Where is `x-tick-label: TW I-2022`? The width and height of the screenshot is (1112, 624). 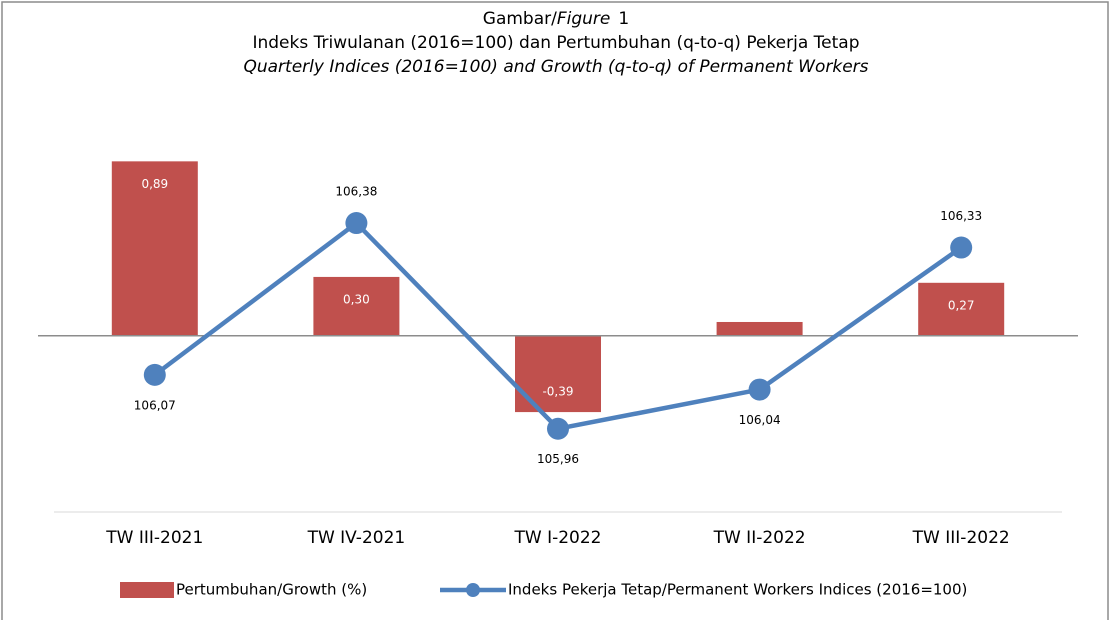 x-tick-label: TW I-2022 is located at coordinates (557, 538).